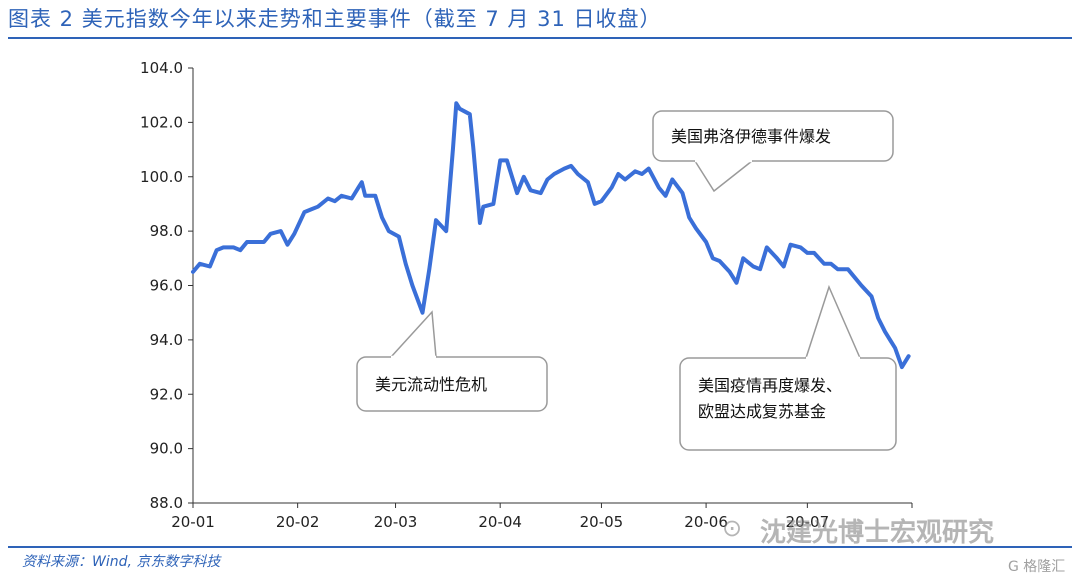  Describe the element at coordinates (166, 286) in the screenshot. I see `y-tick-label: 96.0` at that location.